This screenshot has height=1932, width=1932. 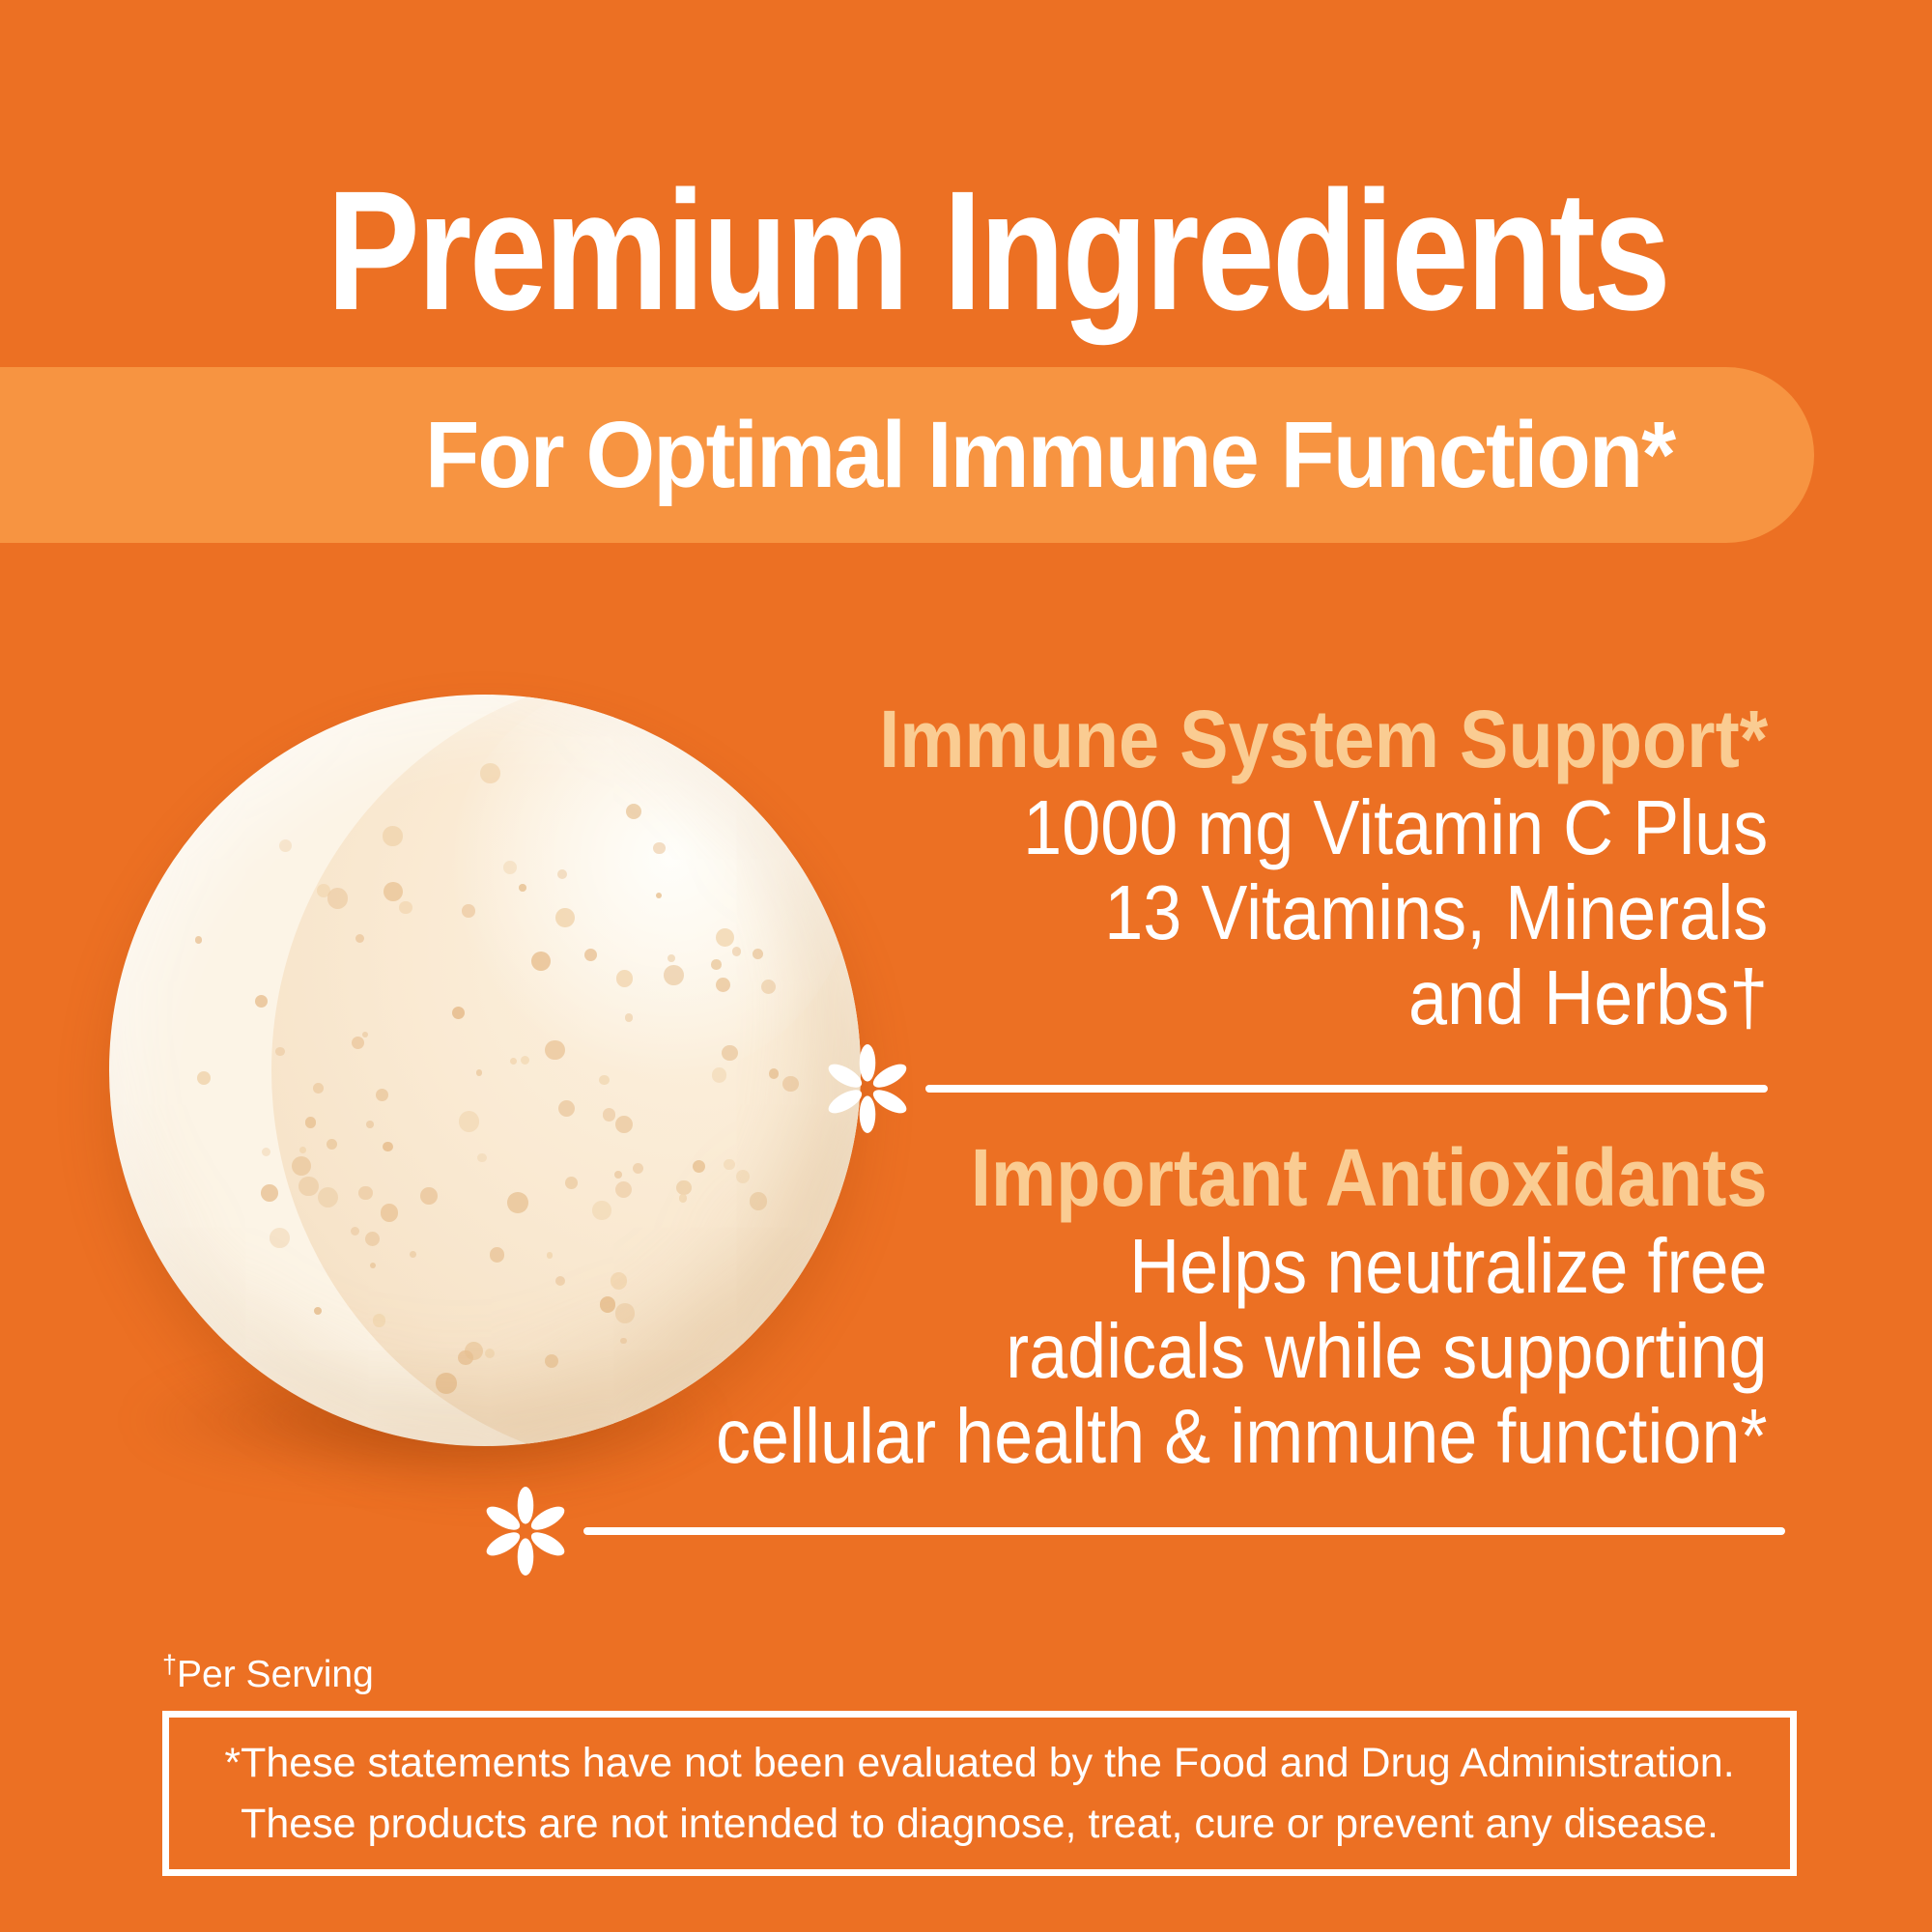 What do you see at coordinates (650, 888) in the screenshot?
I see `tablet-highlight` at bounding box center [650, 888].